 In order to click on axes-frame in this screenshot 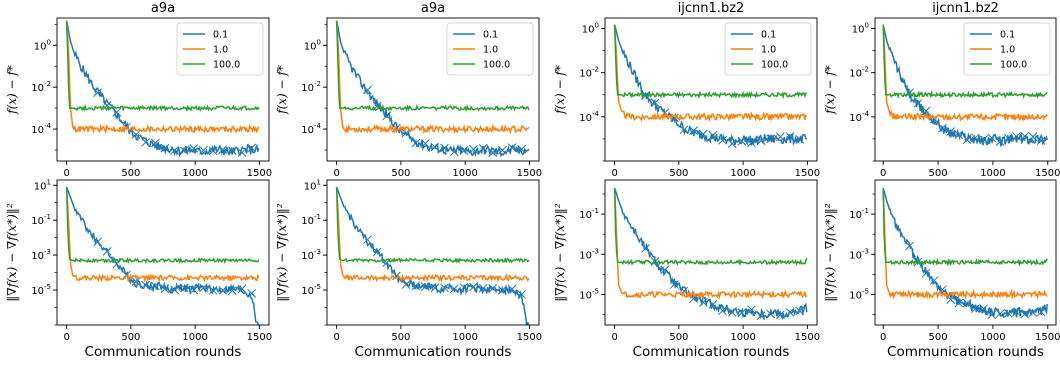, I will do `click(711, 89)`.